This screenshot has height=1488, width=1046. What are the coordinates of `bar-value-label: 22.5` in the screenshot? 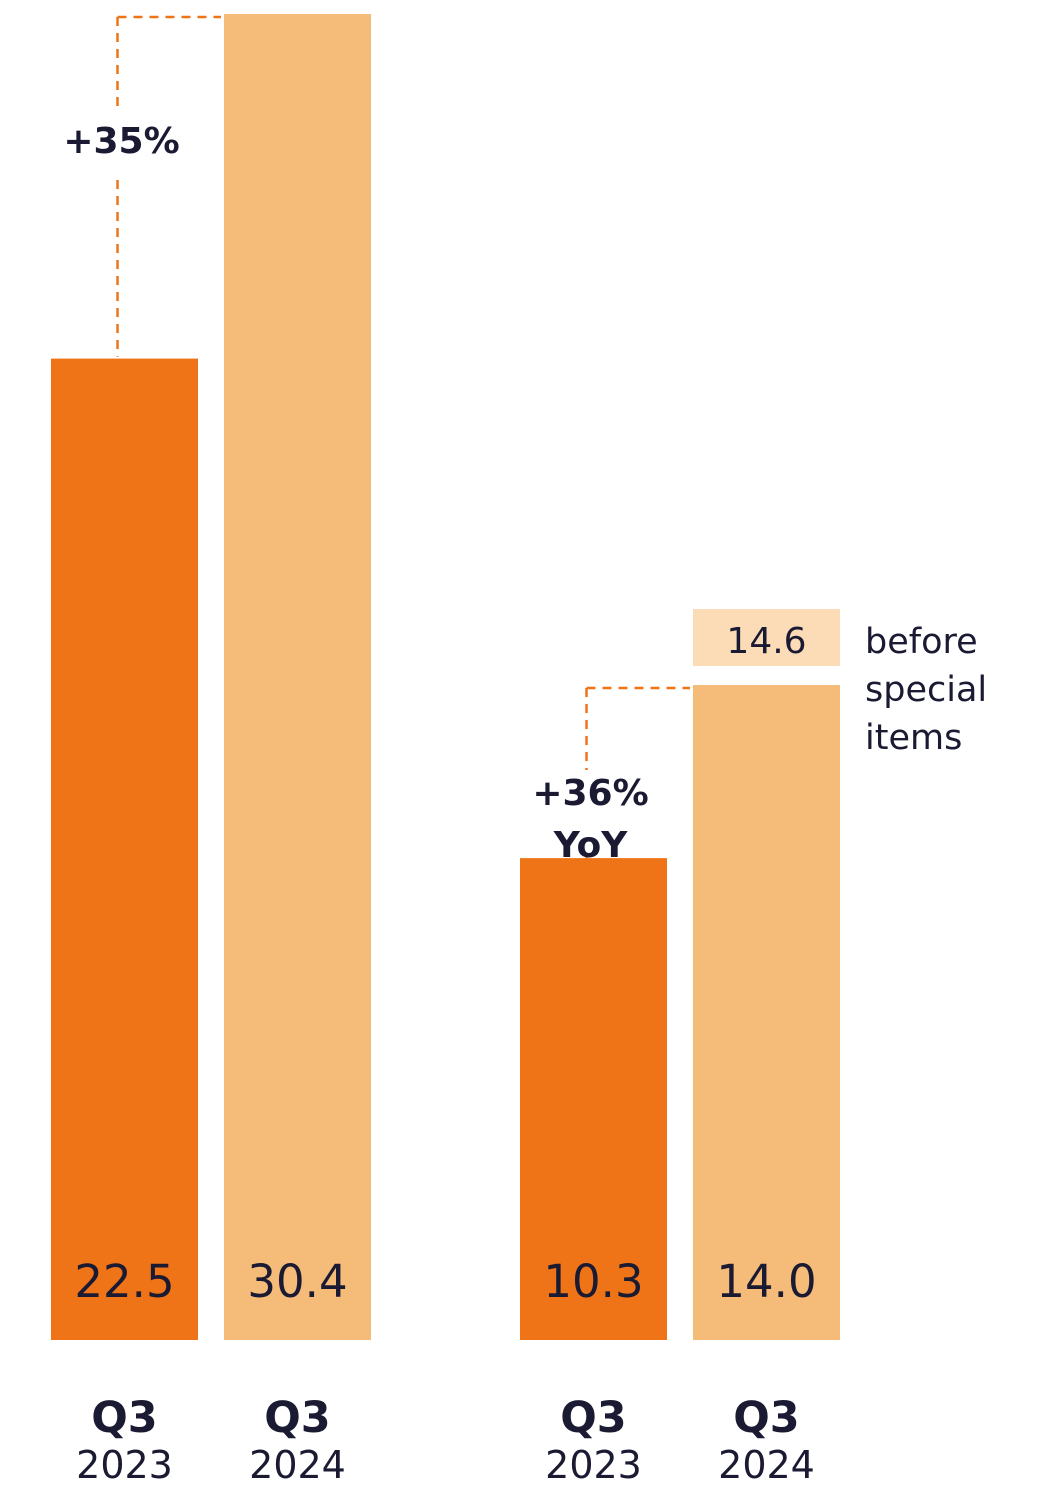 It's located at (124, 1281).